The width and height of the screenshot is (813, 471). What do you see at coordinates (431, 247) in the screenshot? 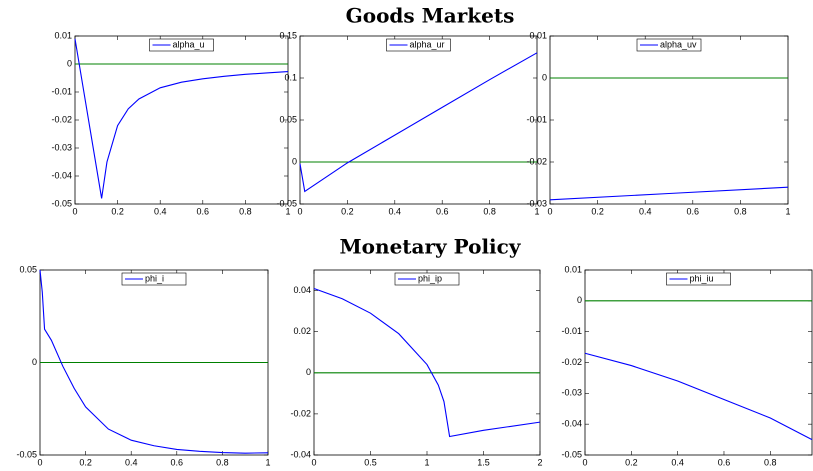
I see `section-heading: Monetary Policy` at bounding box center [431, 247].